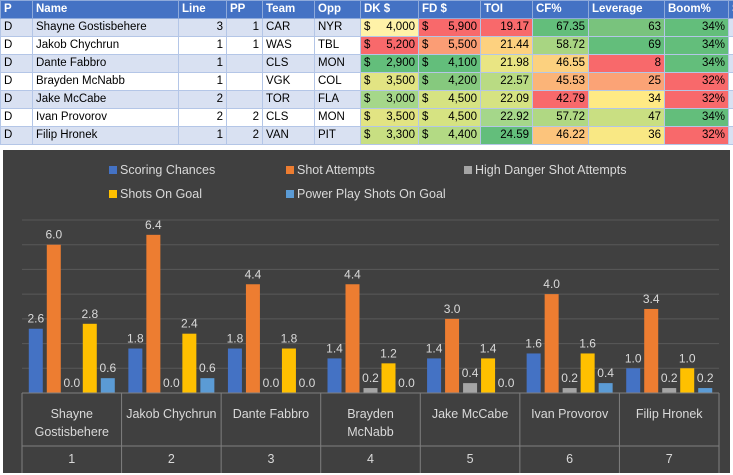 The height and width of the screenshot is (475, 733). Describe the element at coordinates (288, 135) in the screenshot. I see `cell-team: VAN` at that location.